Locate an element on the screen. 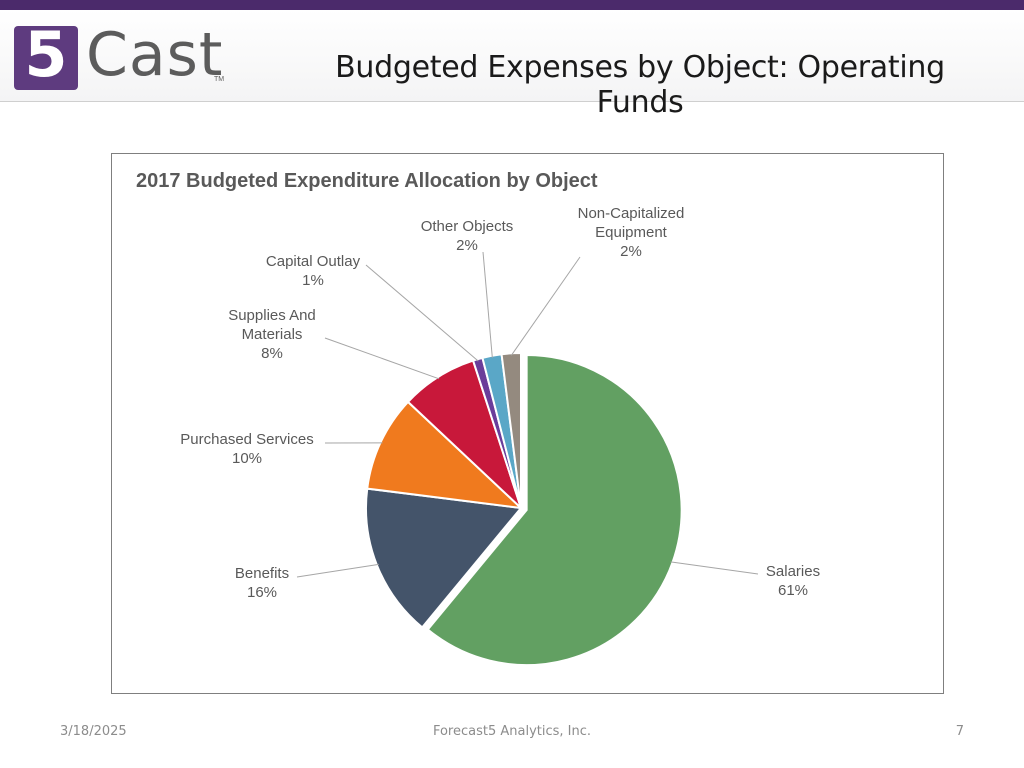 The height and width of the screenshot is (768, 1024). slice-percent-purchased-services: 10% is located at coordinates (247, 458).